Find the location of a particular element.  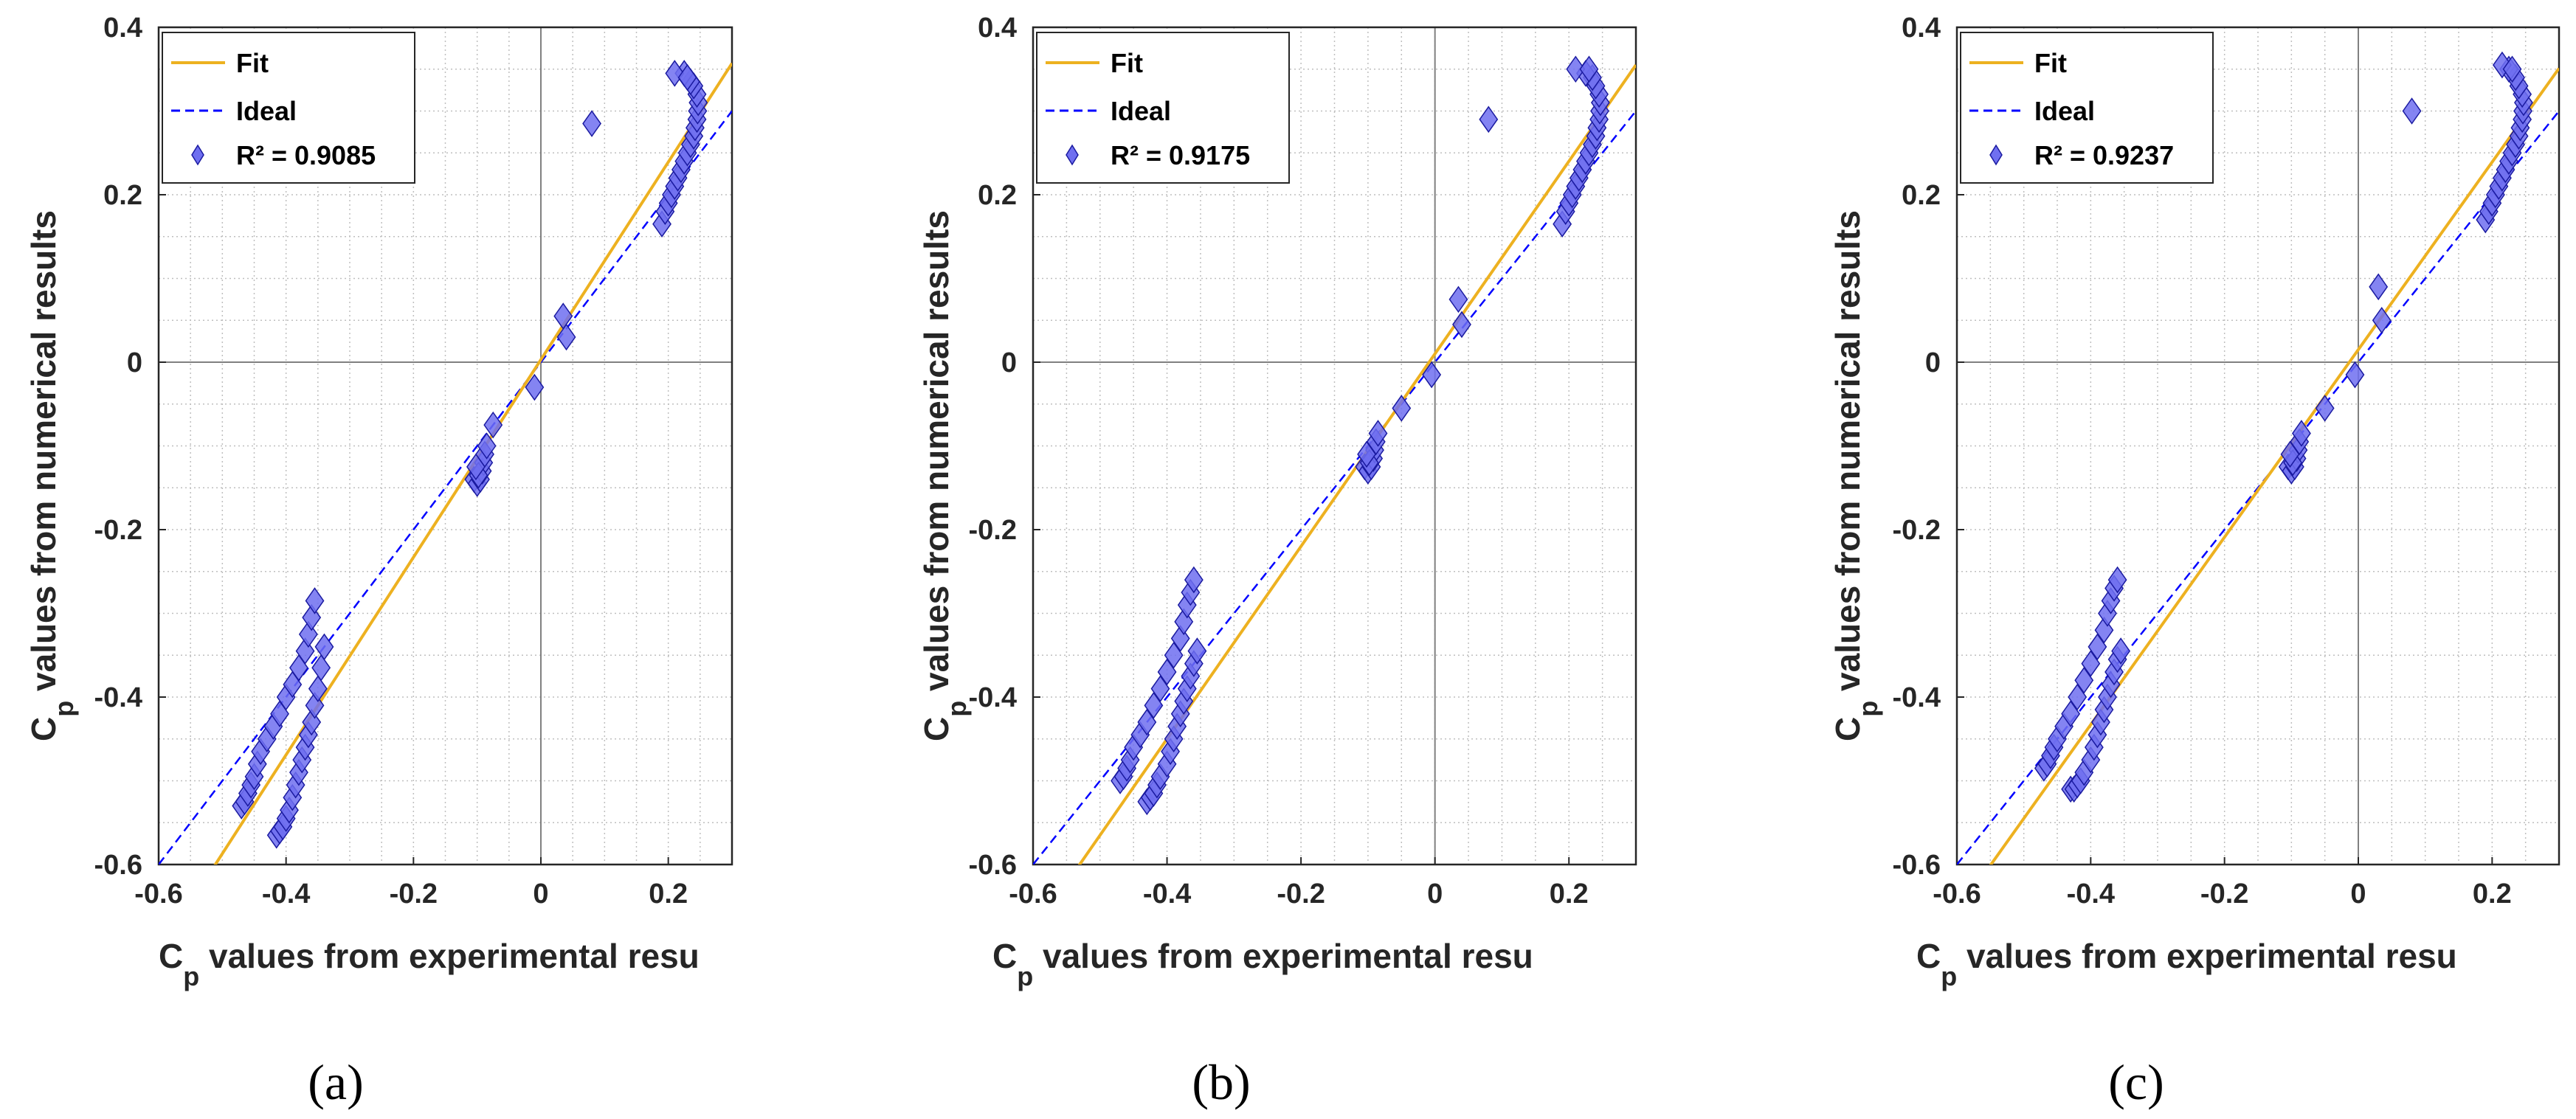

fit-line is located at coordinates (473, 463).